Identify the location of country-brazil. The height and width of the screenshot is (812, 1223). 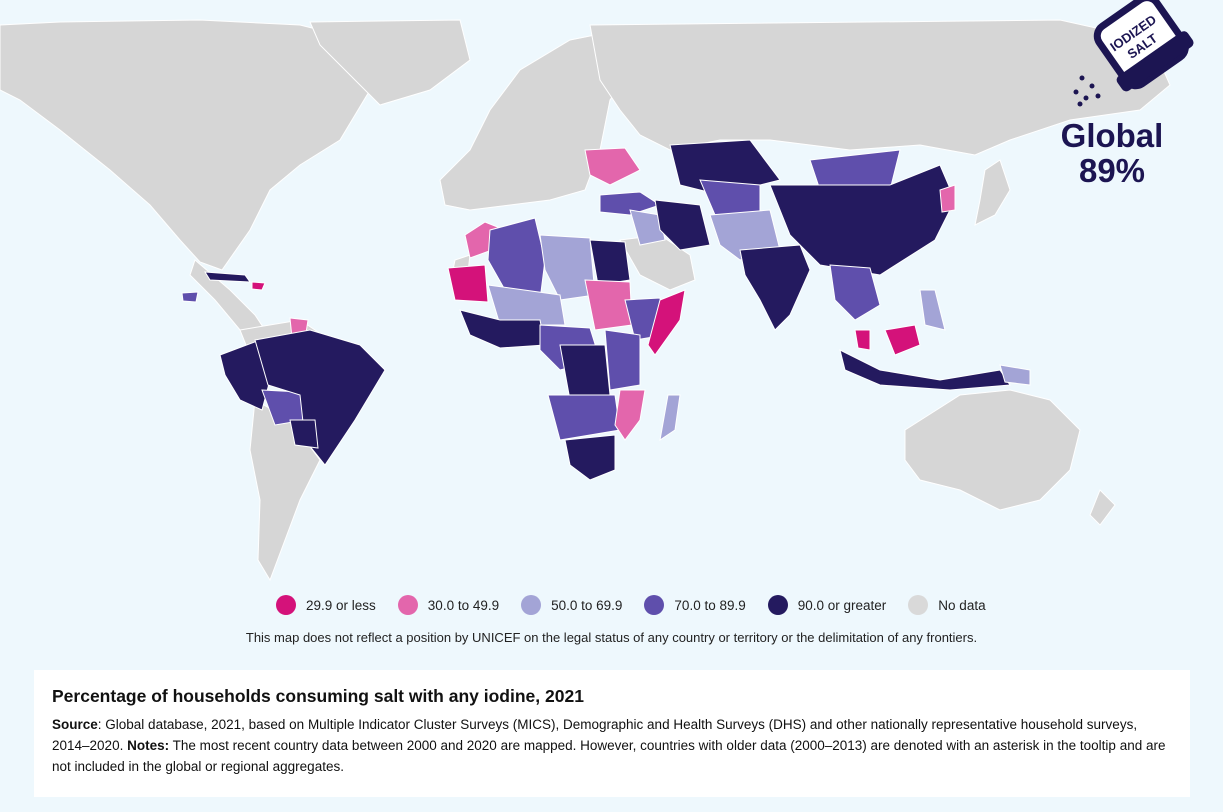
(320, 397).